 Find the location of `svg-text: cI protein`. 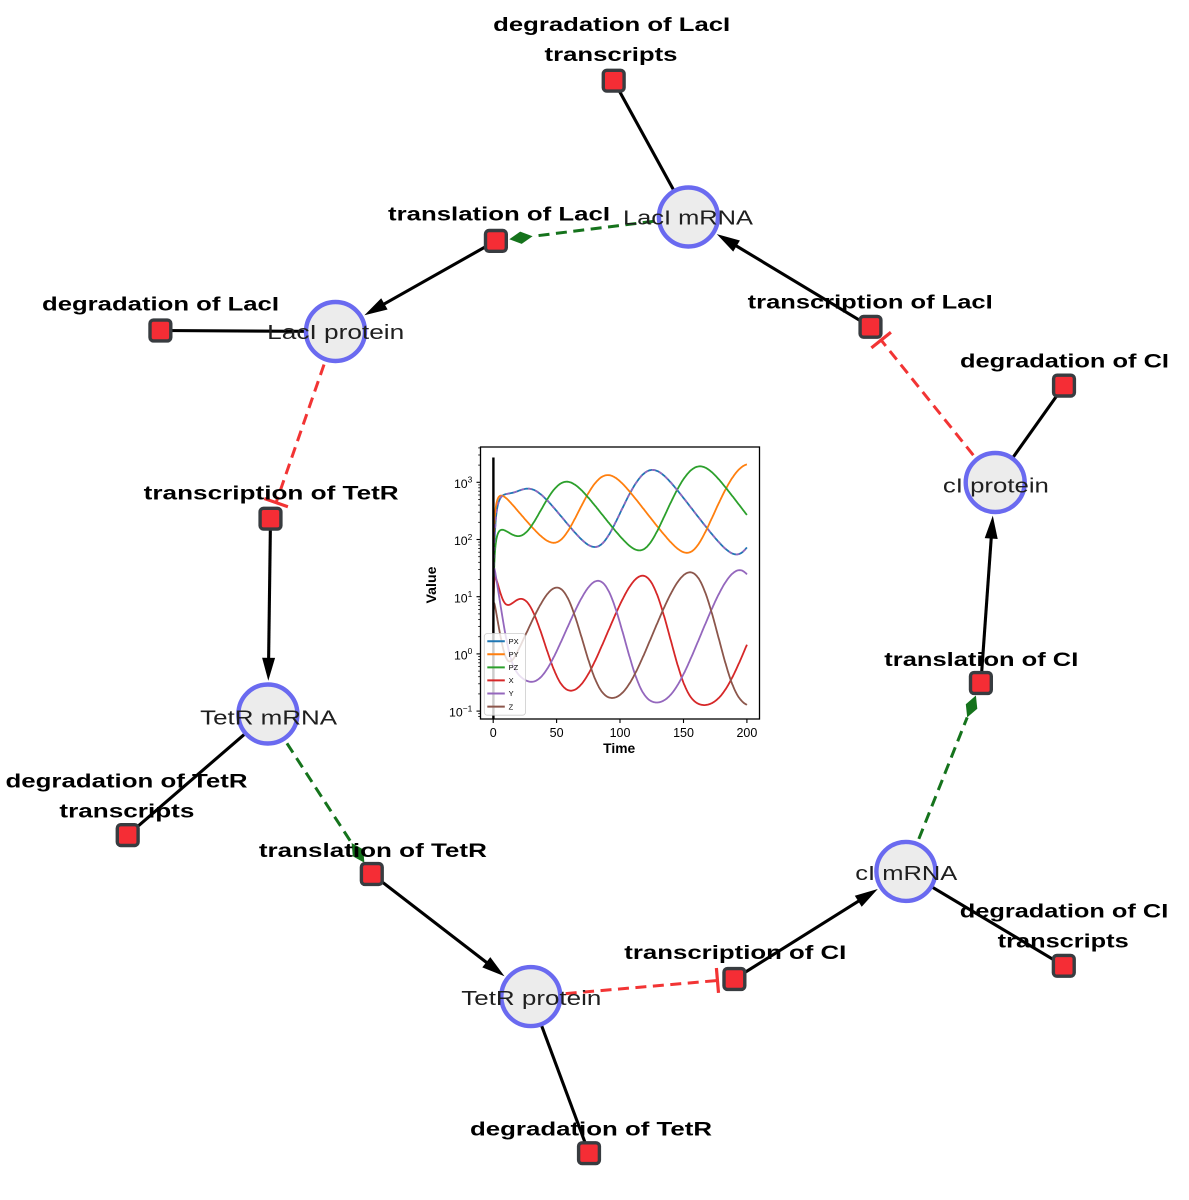

svg-text: cI protein is located at coordinates (996, 487).